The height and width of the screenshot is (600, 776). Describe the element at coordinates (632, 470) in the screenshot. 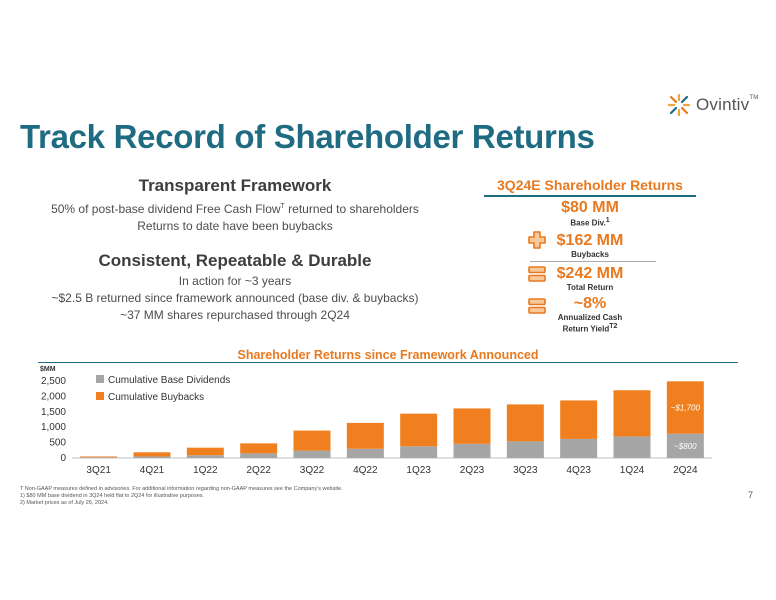

I see `x-tick-label: 1Q24` at that location.